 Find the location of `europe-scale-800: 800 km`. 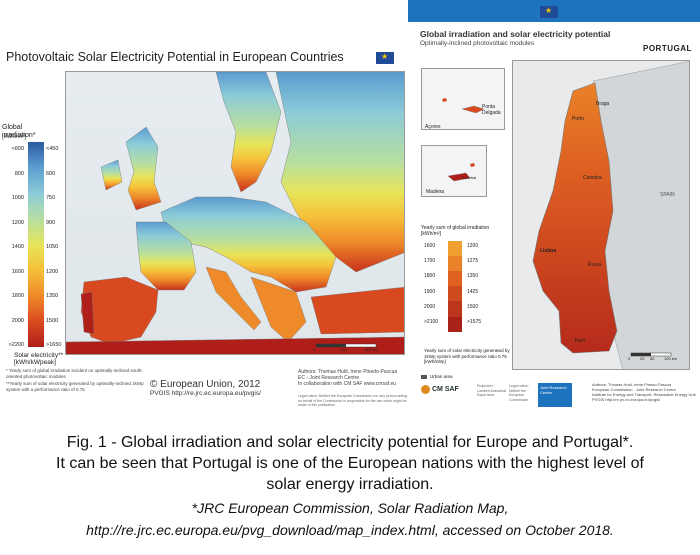

europe-scale-800: 800 km is located at coordinates (372, 349).